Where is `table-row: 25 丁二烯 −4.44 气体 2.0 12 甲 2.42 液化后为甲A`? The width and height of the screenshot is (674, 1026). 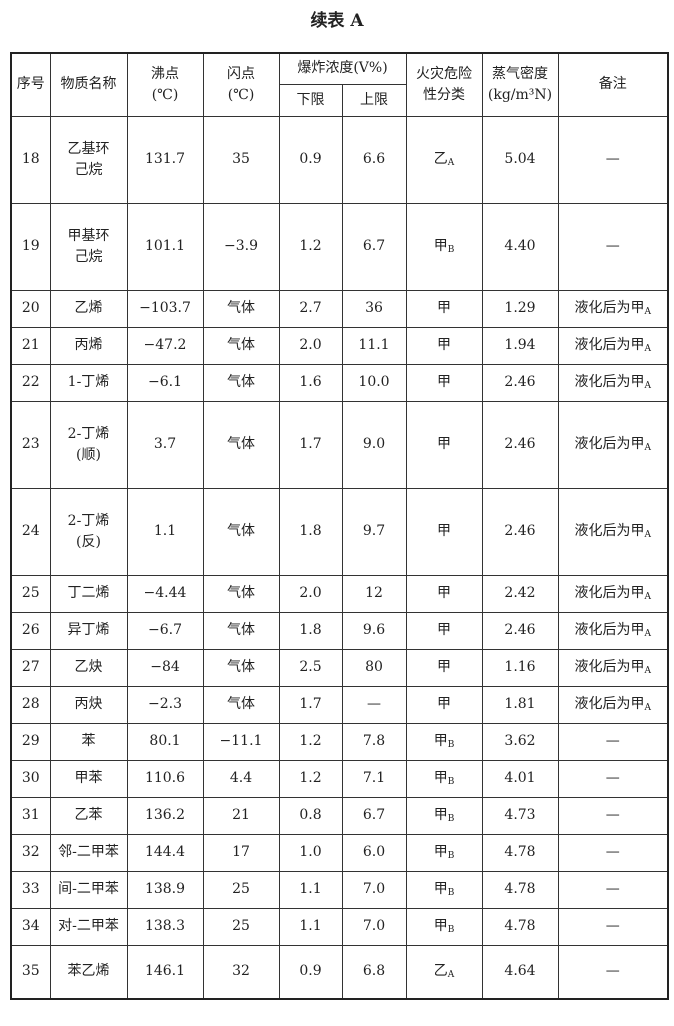
table-row: 25 丁二烯 −4.44 气体 2.0 12 甲 2.42 液化后为甲A is located at coordinates (339, 593).